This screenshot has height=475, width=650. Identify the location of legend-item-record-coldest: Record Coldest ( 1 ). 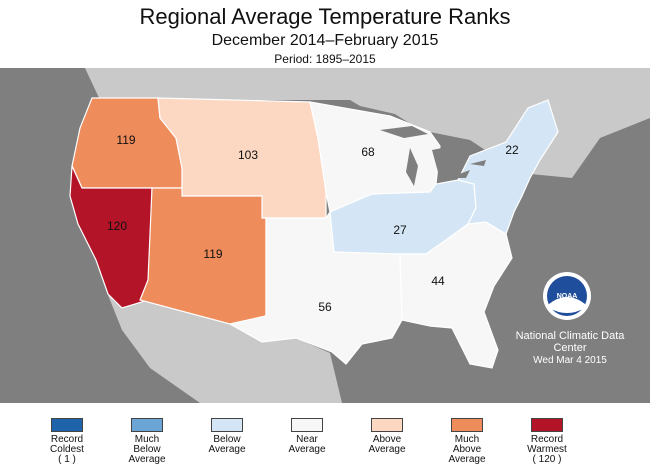
(67, 441).